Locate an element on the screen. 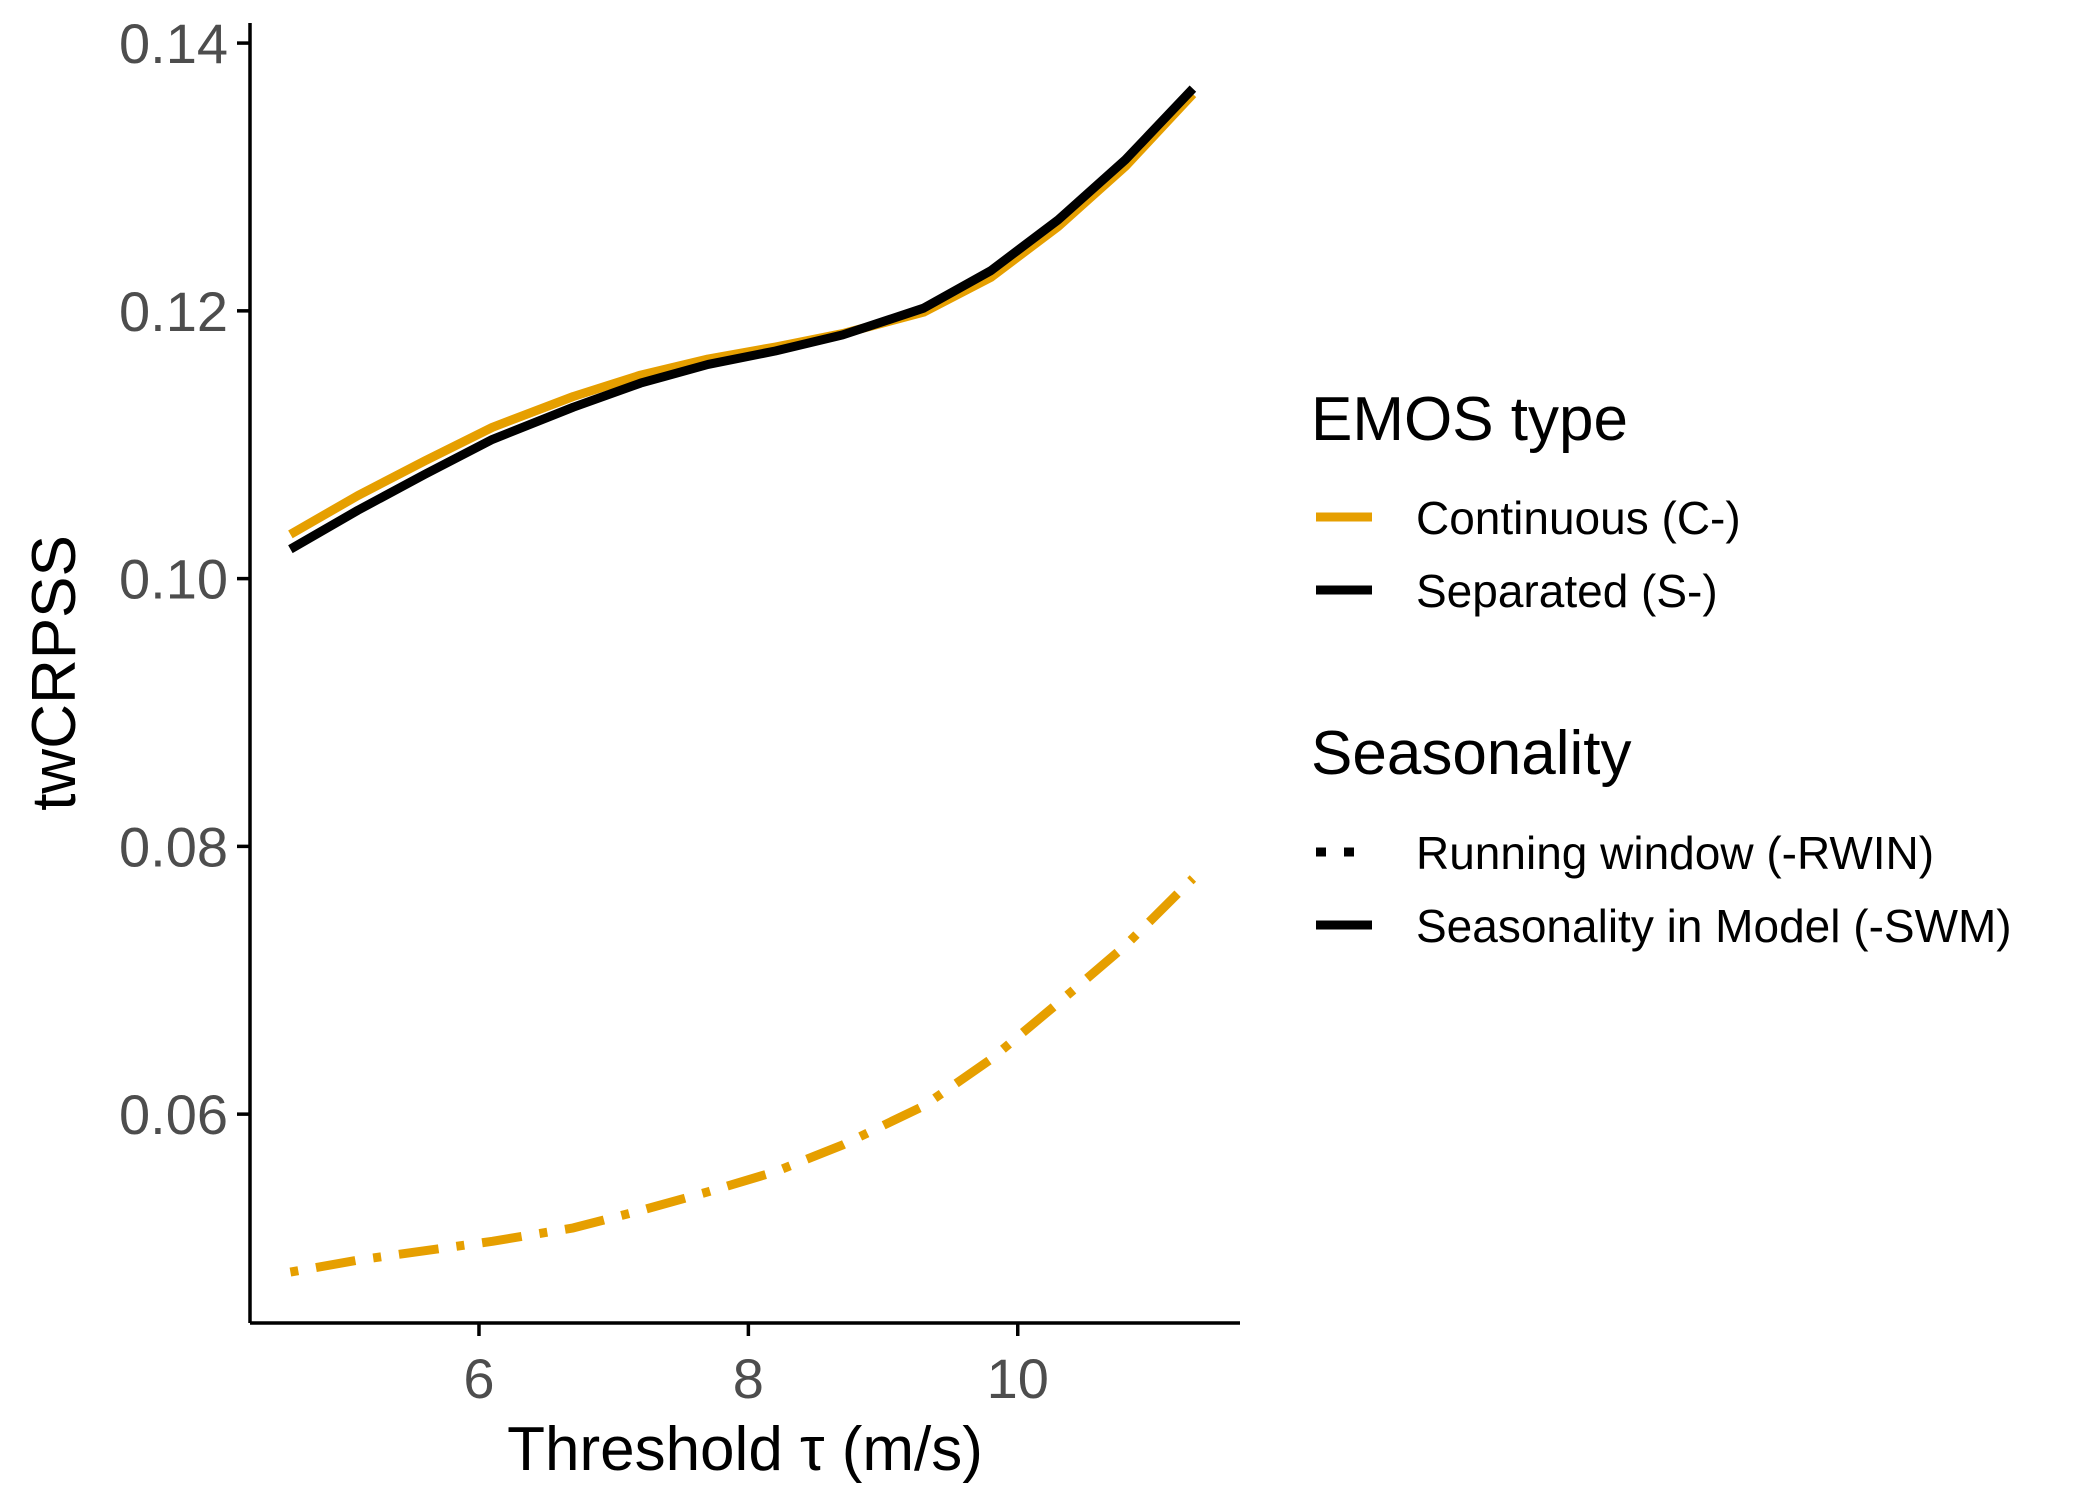 The height and width of the screenshot is (1500, 2100). y-ticks: 0.06 0.08 0.10 0.12 0.14 is located at coordinates (184, 579).